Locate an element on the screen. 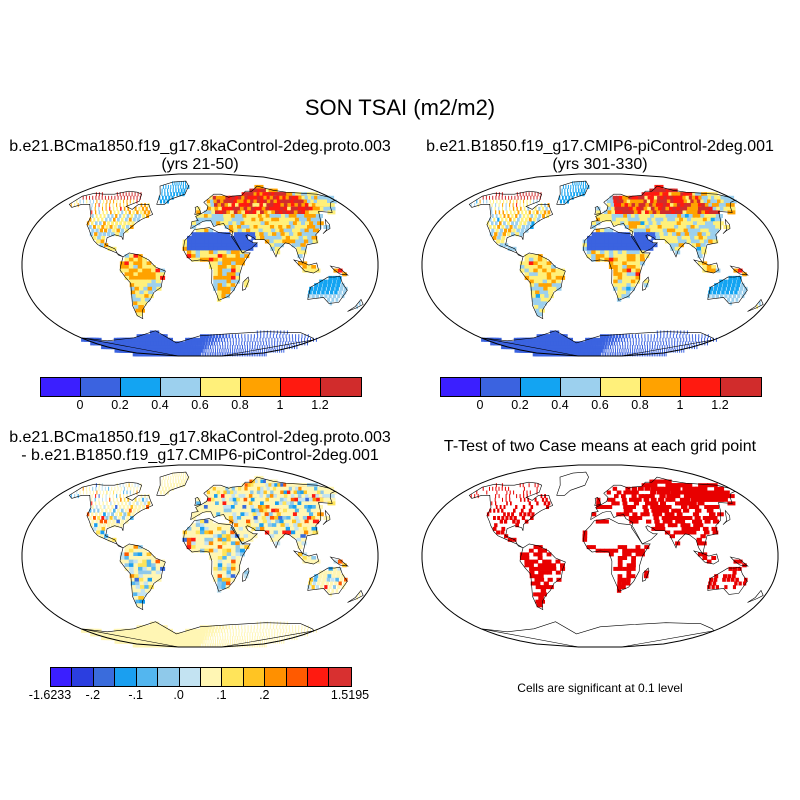 Image resolution: width=800 pixels, height=800 pixels. map-boundary is located at coordinates (200, 556).